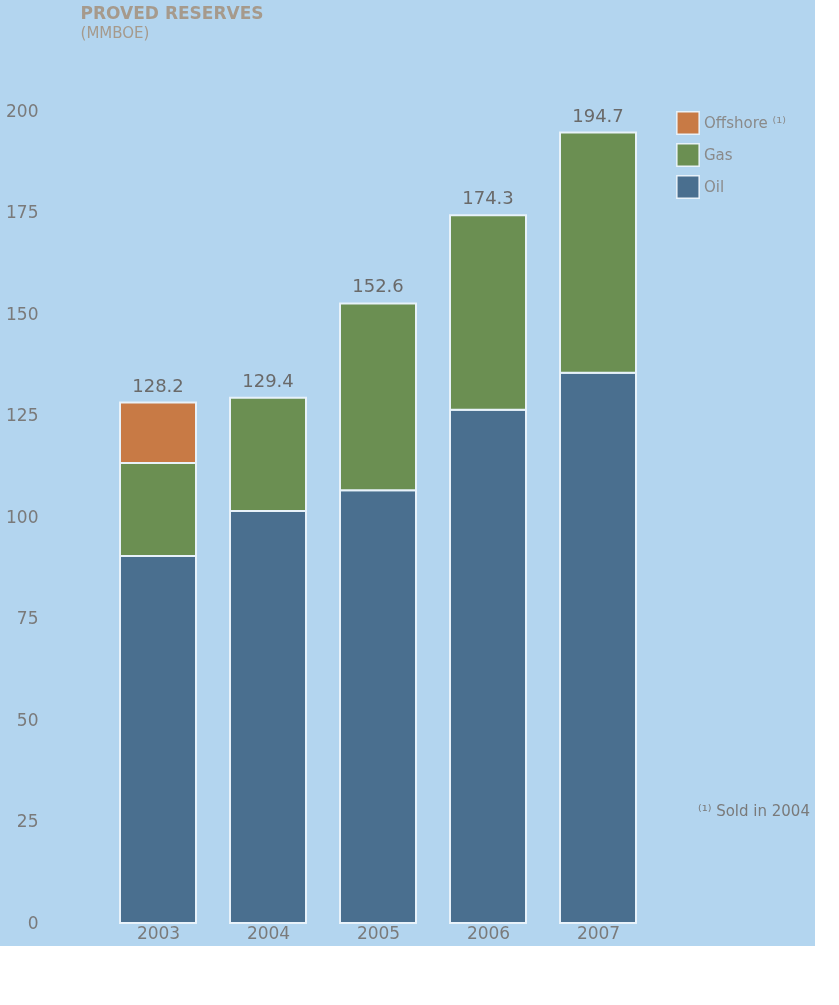  What do you see at coordinates (22, 212) in the screenshot?
I see `y-tick-label: 175` at bounding box center [22, 212].